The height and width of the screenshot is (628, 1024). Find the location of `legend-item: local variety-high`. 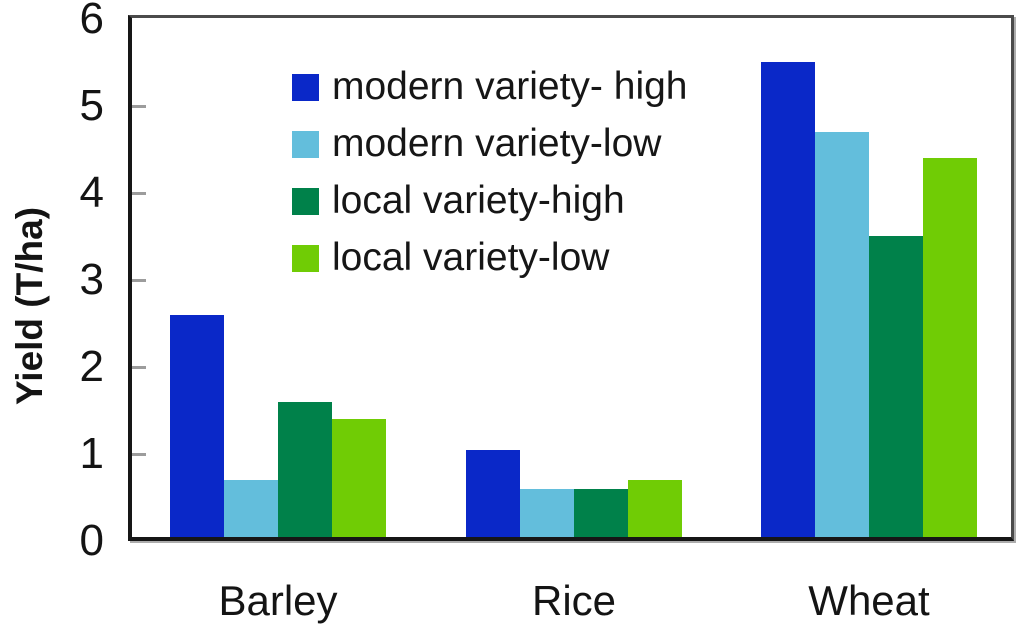

legend-item: local variety-high is located at coordinates (490, 201).